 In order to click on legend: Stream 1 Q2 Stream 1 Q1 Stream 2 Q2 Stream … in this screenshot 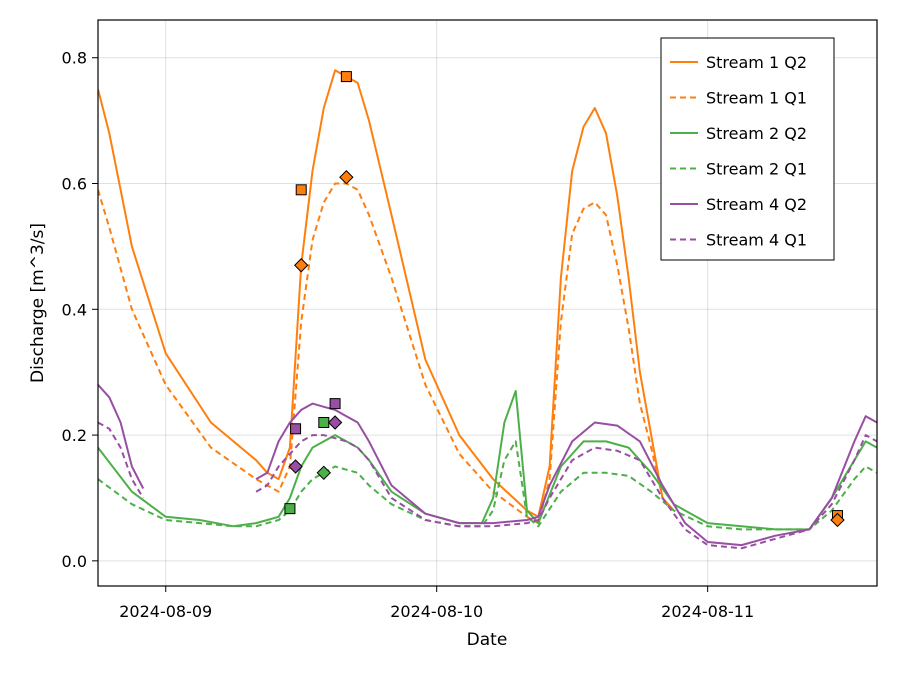, I will do `click(747, 149)`.